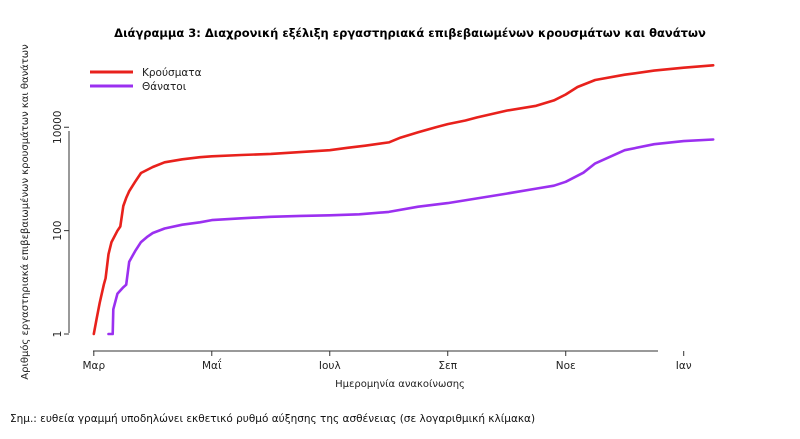  I want to click on legend-label-cases: Κρούσματα, so click(172, 73).